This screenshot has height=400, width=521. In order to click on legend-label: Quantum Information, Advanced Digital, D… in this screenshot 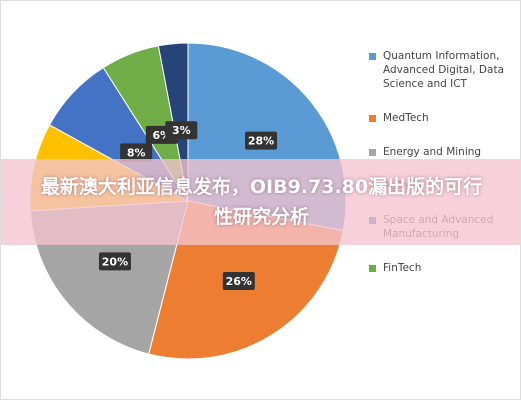, I will do `click(444, 70)`.